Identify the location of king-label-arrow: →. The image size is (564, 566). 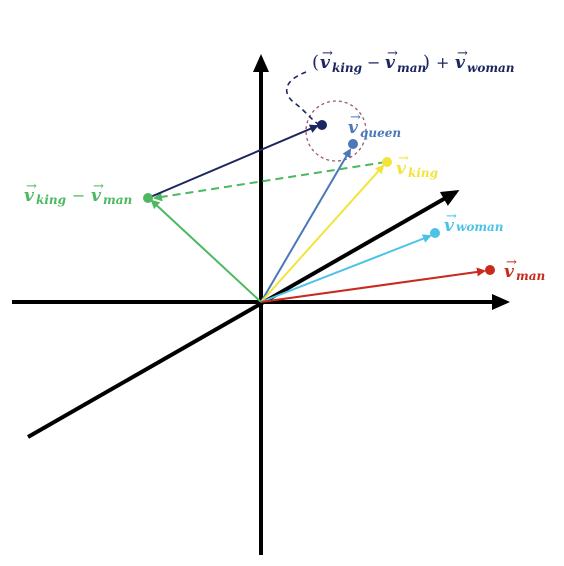
(403, 158).